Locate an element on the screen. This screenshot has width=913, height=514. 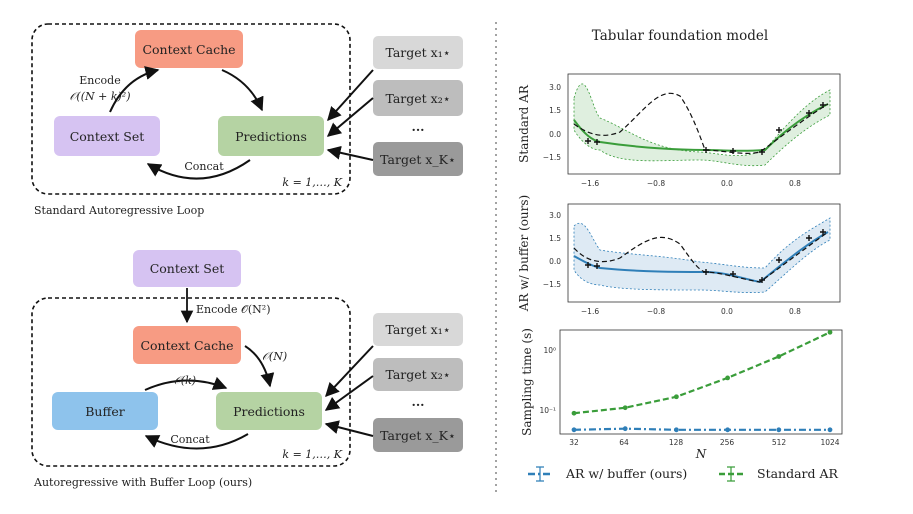
legend: AR w/ buffer (ours) Standard AR is located at coordinates (683, 474).